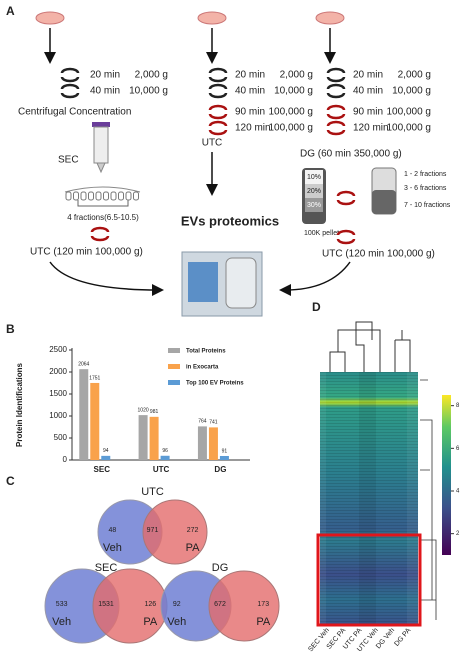 The height and width of the screenshot is (658, 474). What do you see at coordinates (225, 451) in the screenshot?
I see `bar-label: 91` at bounding box center [225, 451].